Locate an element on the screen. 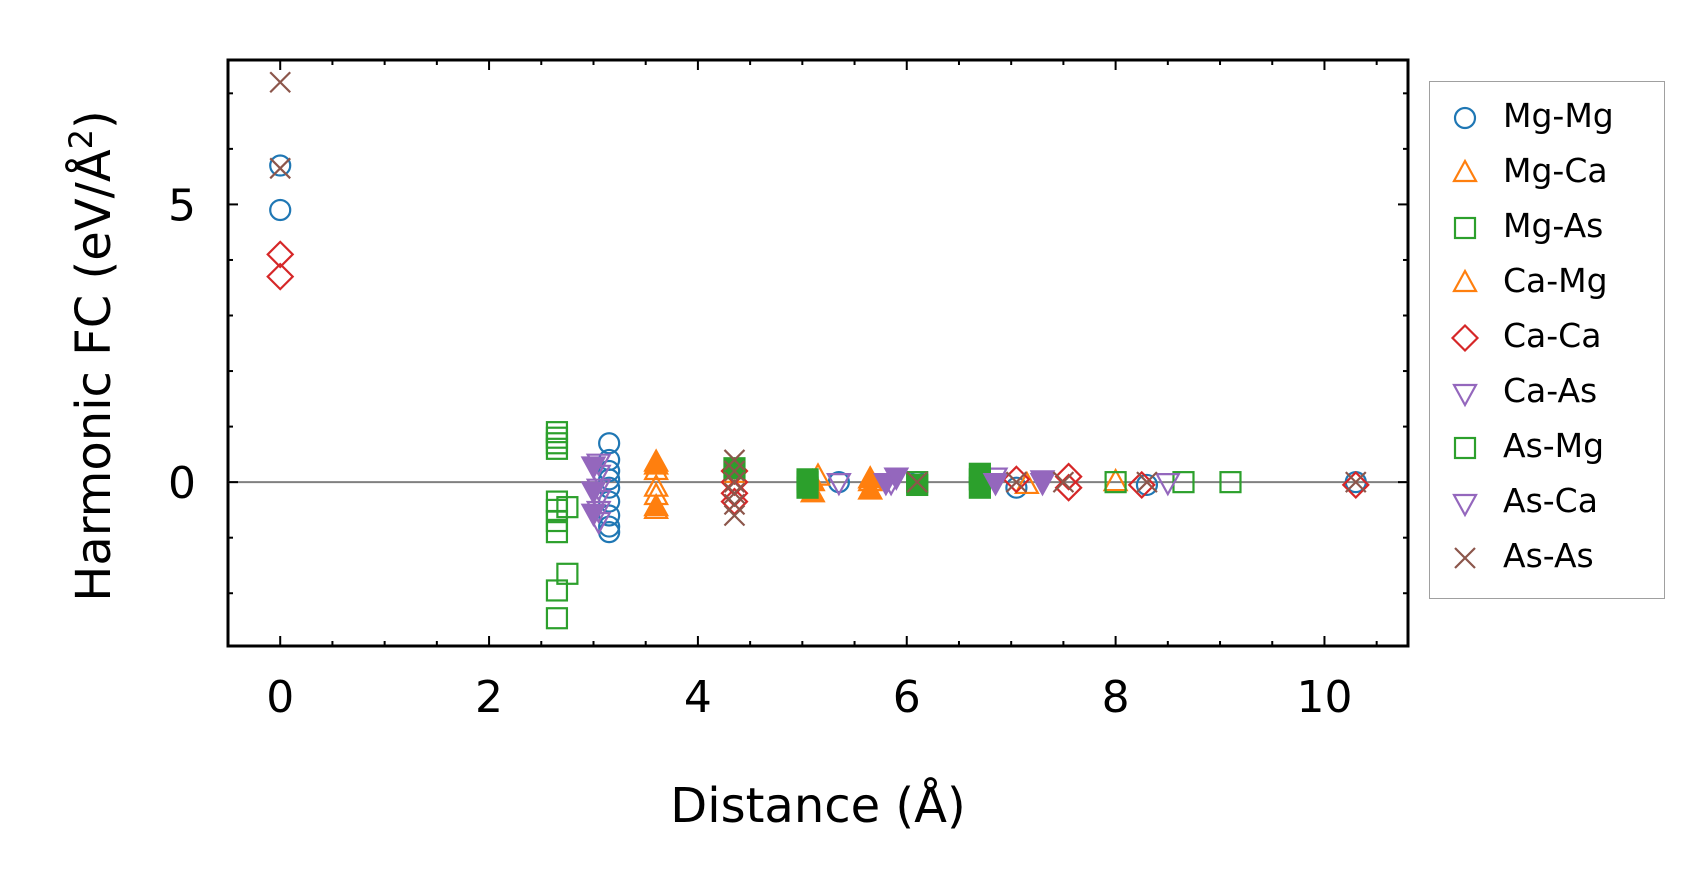 The height and width of the screenshot is (883, 1700). legend-item-mg-mg: Mg-Mg is located at coordinates (1547, 113).